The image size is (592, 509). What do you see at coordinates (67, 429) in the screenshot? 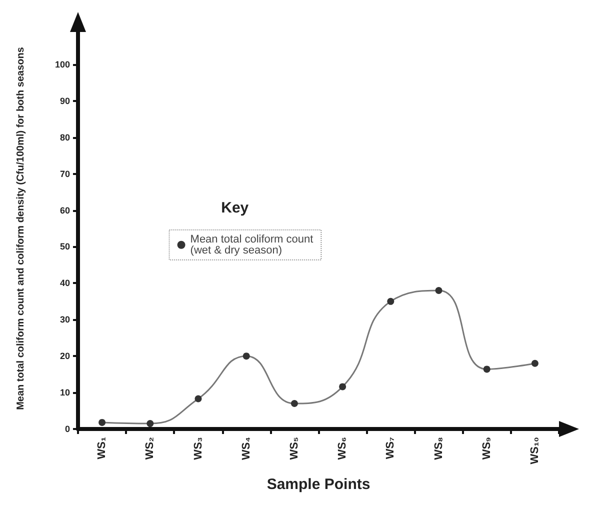
I see `y-tick-label: 0` at bounding box center [67, 429].